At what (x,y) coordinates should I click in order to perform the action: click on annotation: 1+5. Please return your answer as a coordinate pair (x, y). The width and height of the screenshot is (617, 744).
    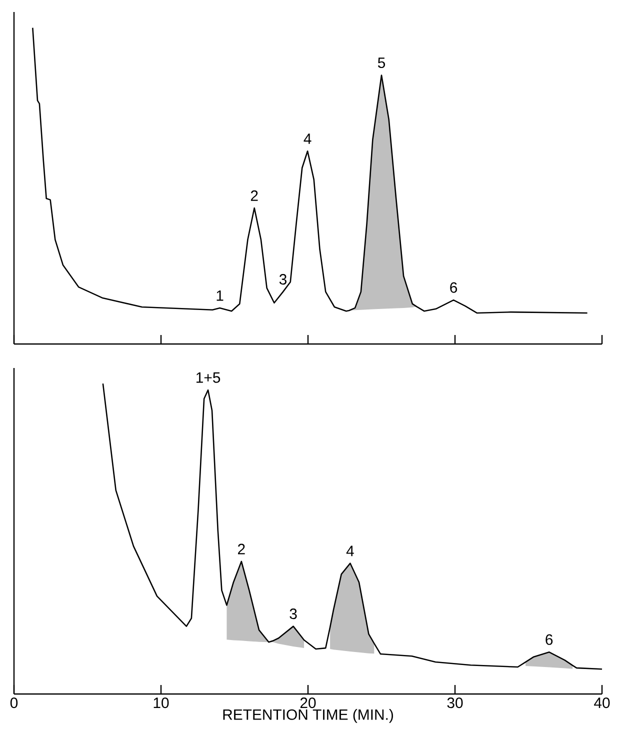
    Looking at the image, I should click on (208, 377).